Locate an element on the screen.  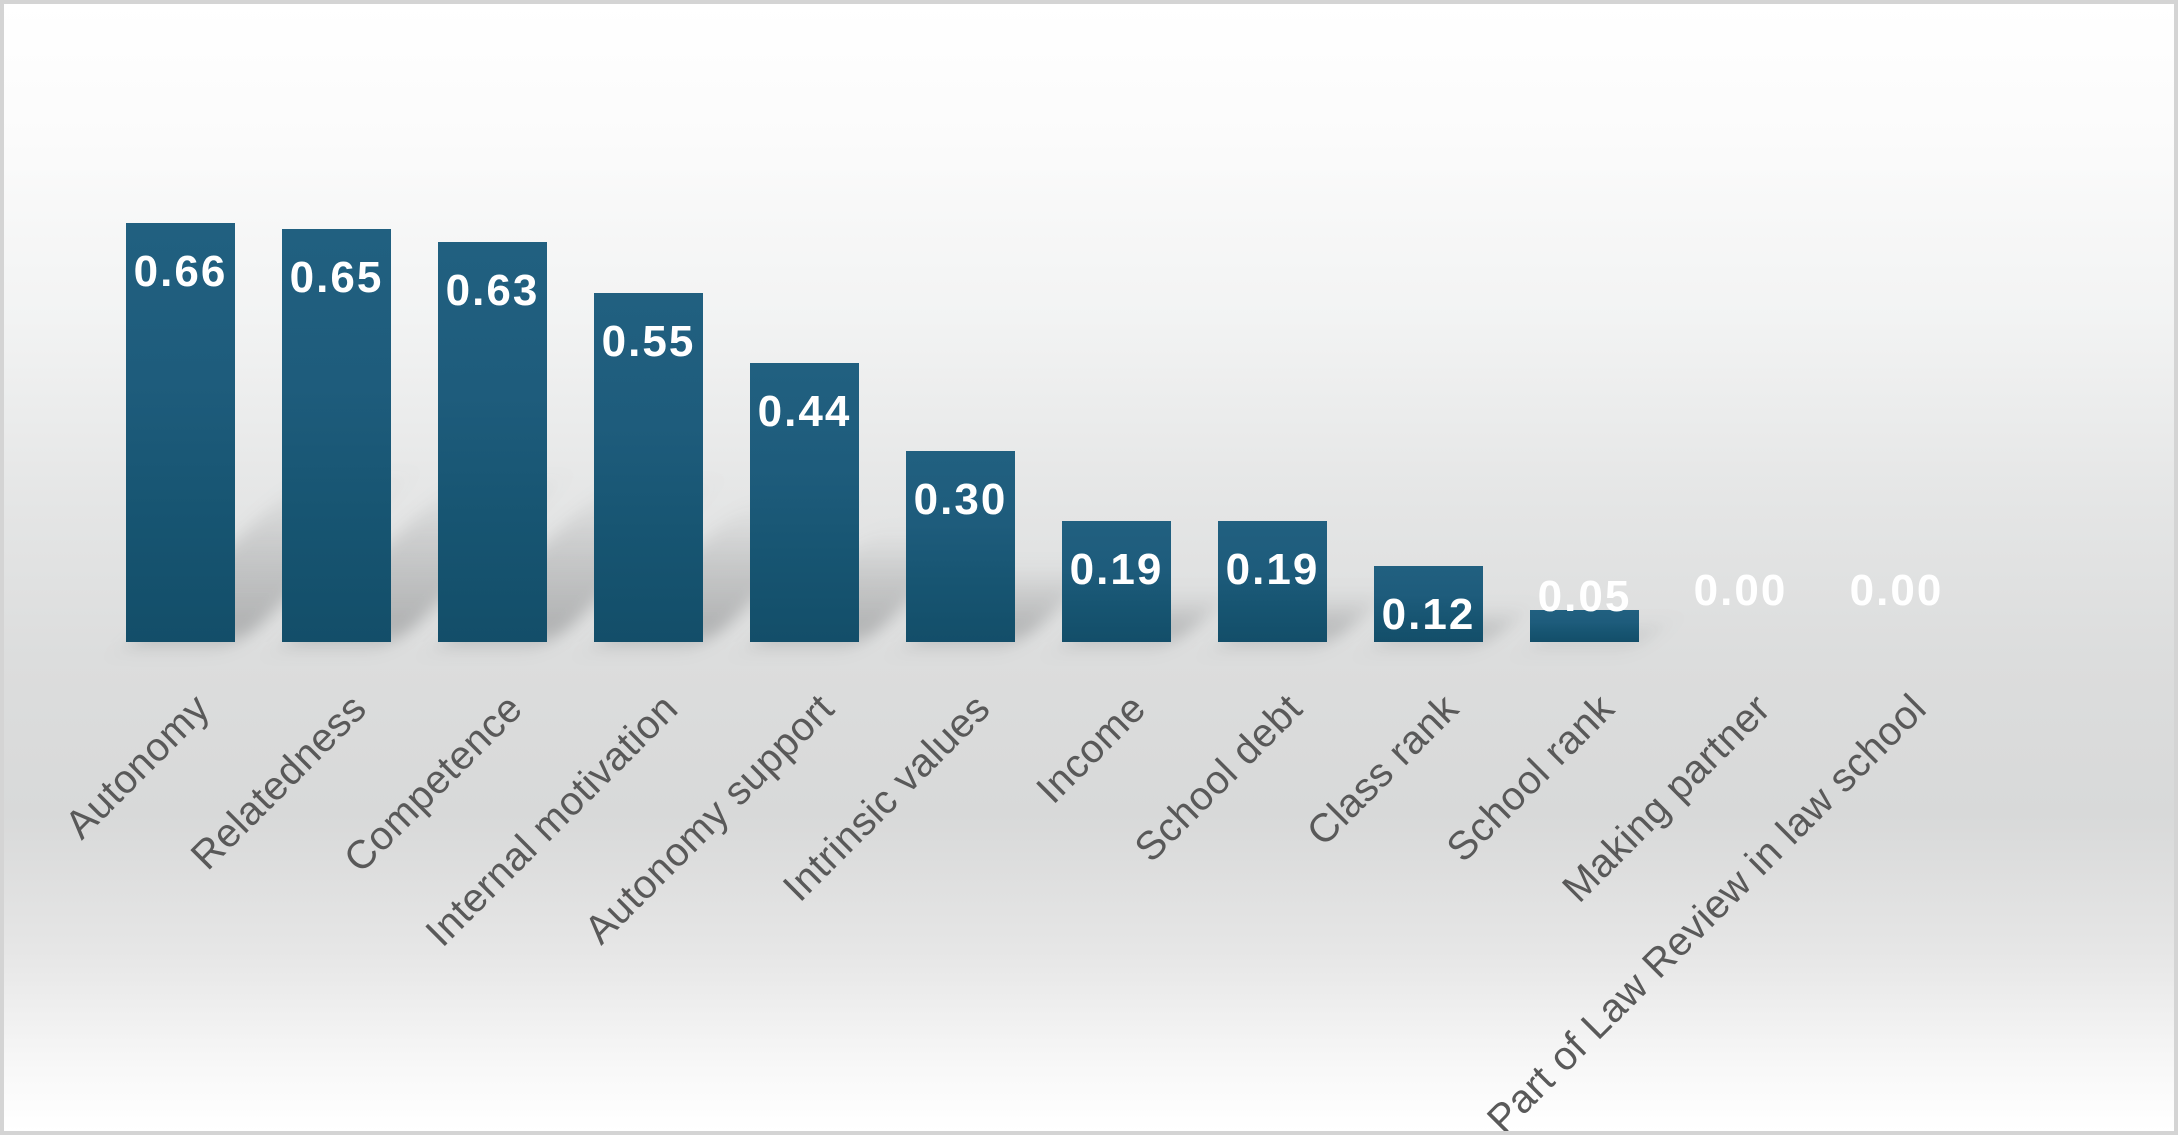
bar-income is located at coordinates (1116, 581).